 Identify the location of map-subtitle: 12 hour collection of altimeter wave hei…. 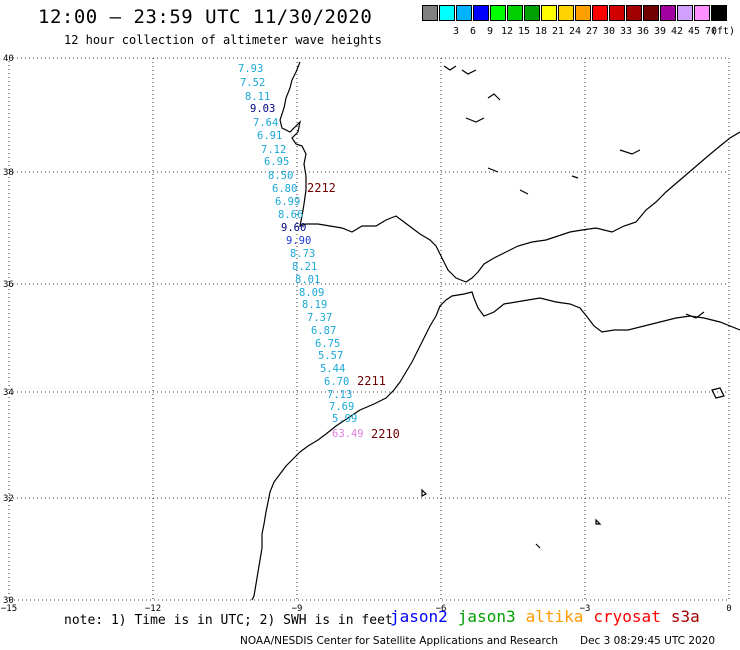
(223, 40).